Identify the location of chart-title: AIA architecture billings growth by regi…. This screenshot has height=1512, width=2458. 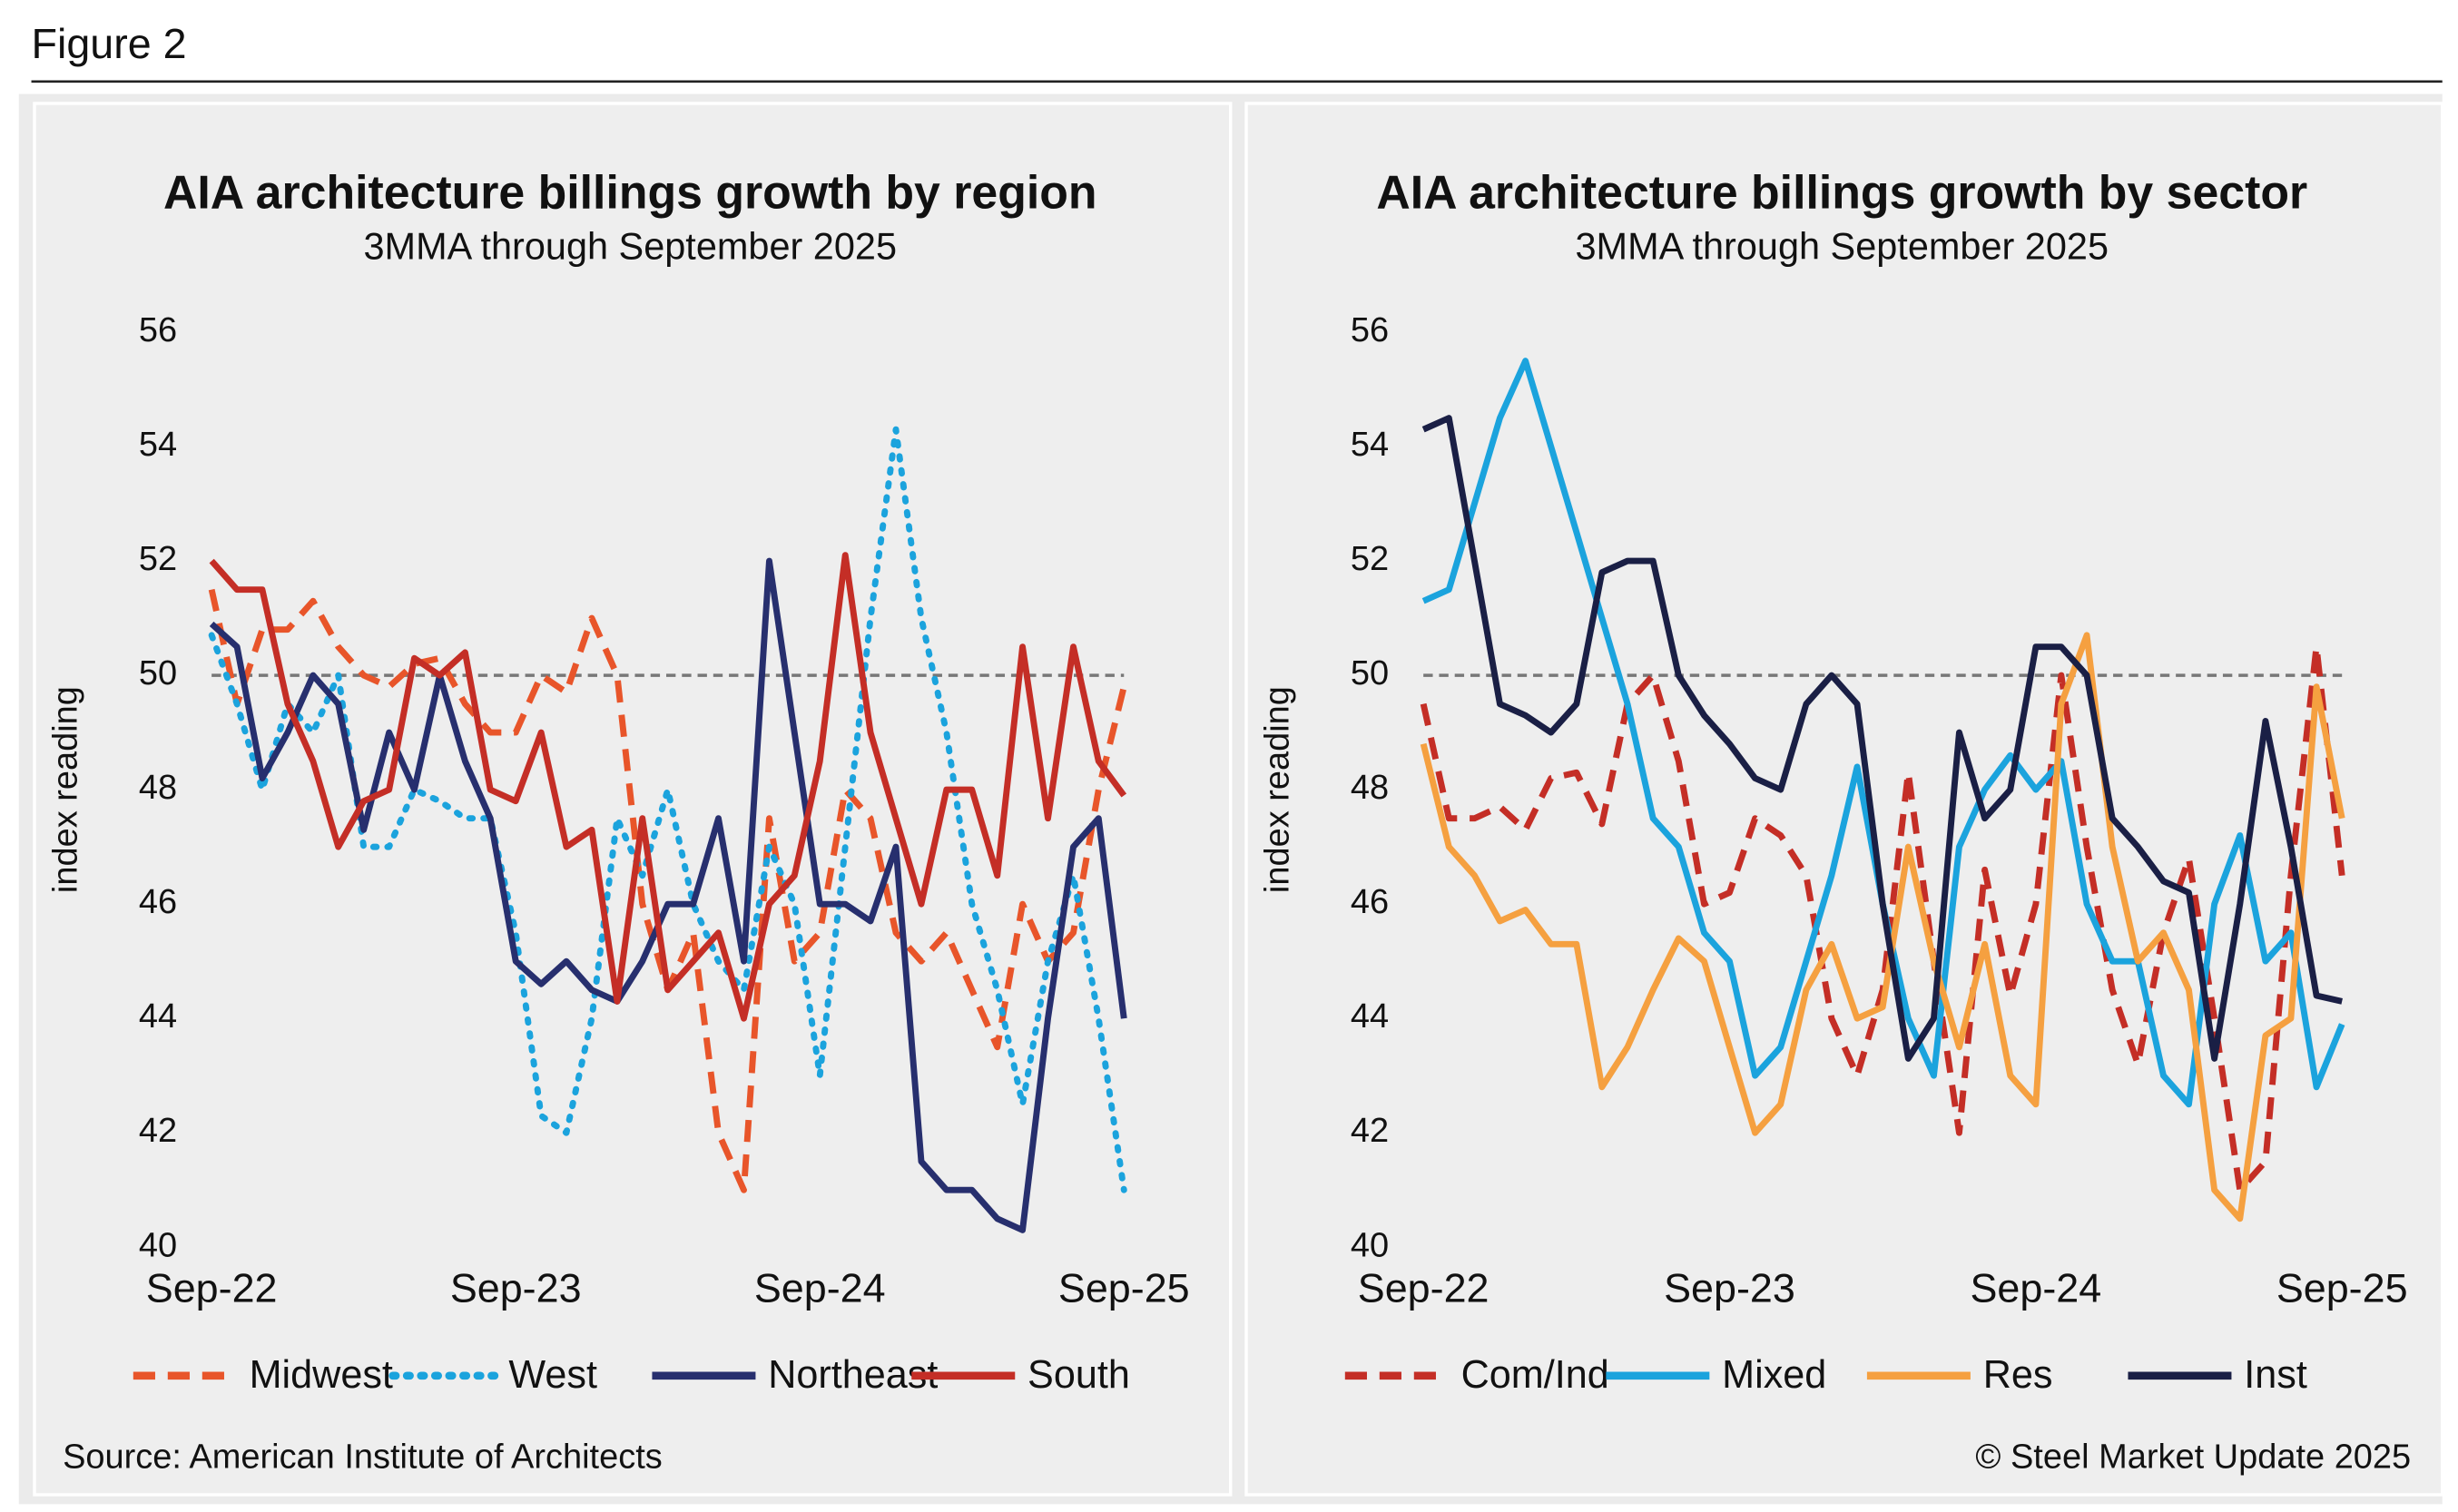
(630, 191).